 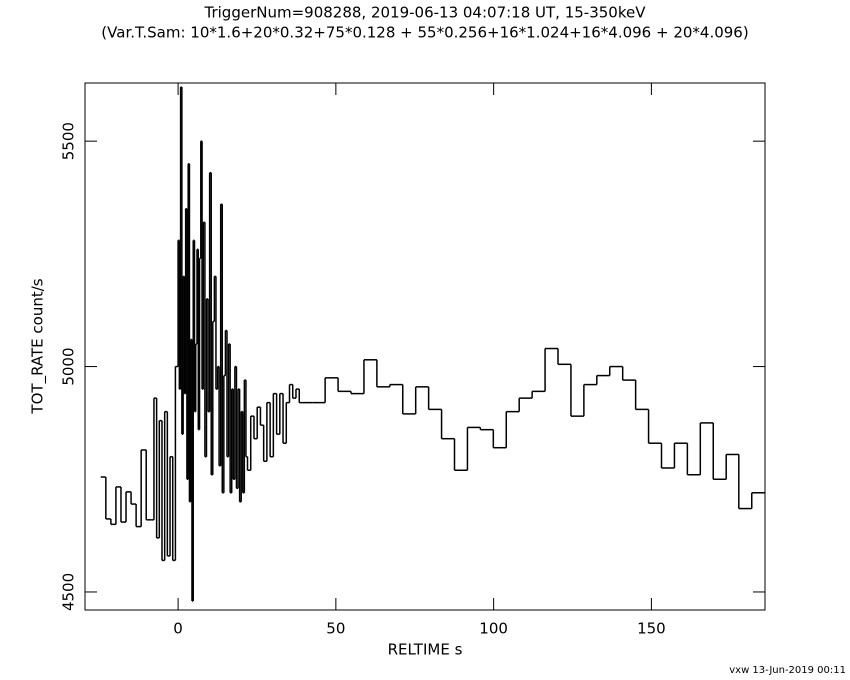 What do you see at coordinates (787, 670) in the screenshot?
I see `footer: vxw 13-Jun-2019 00:11` at bounding box center [787, 670].